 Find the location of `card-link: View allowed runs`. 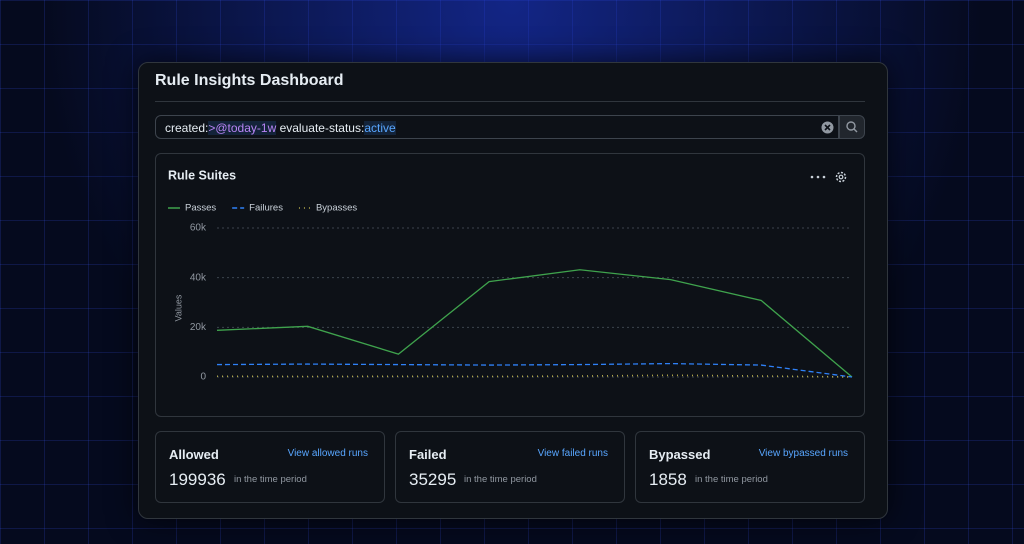

card-link: View allowed runs is located at coordinates (327, 453).